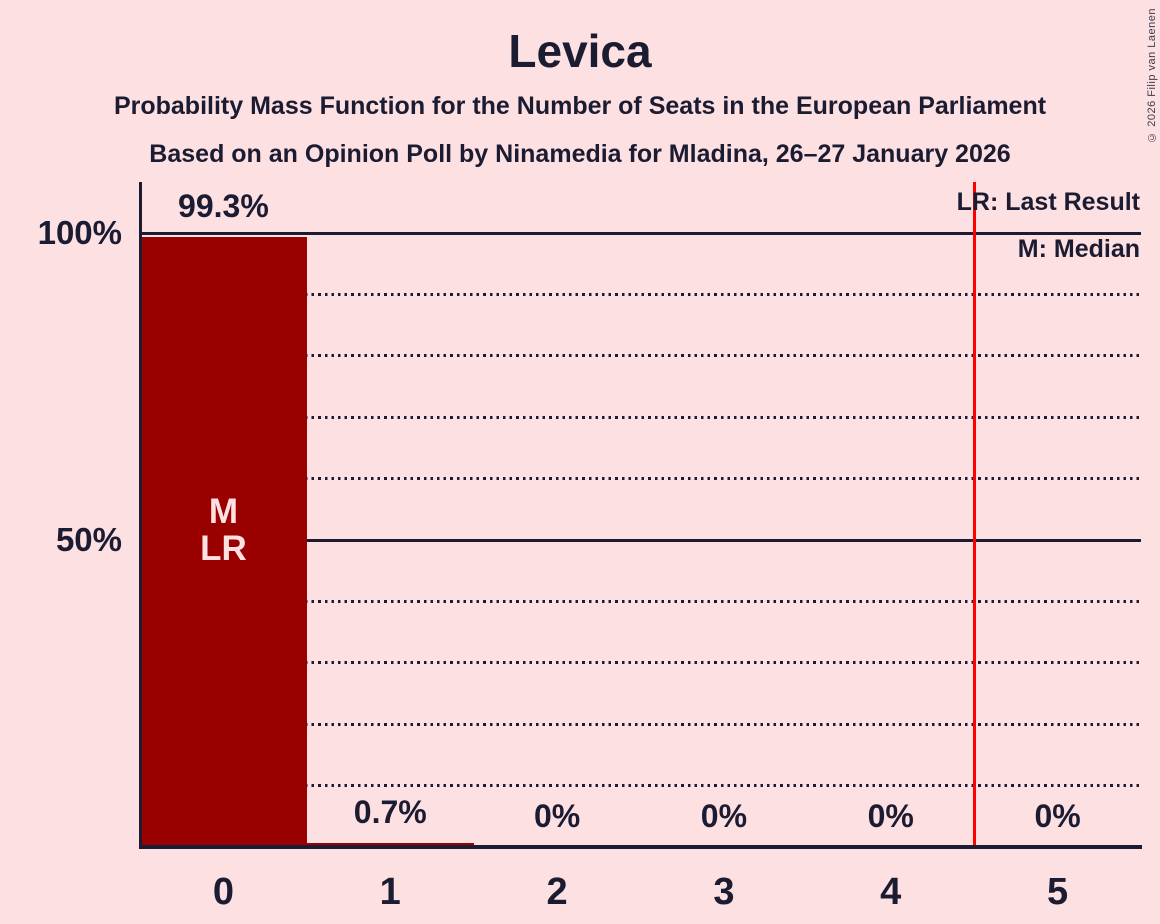 This screenshot has height=924, width=1160. I want to click on x-tick-label-0: 0, so click(223, 892).